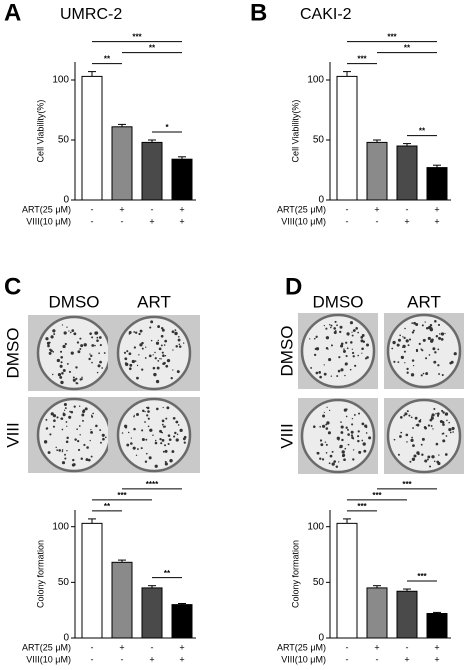 The width and height of the screenshot is (474, 670). Describe the element at coordinates (181, 659) in the screenshot. I see `treatment-level: +` at that location.